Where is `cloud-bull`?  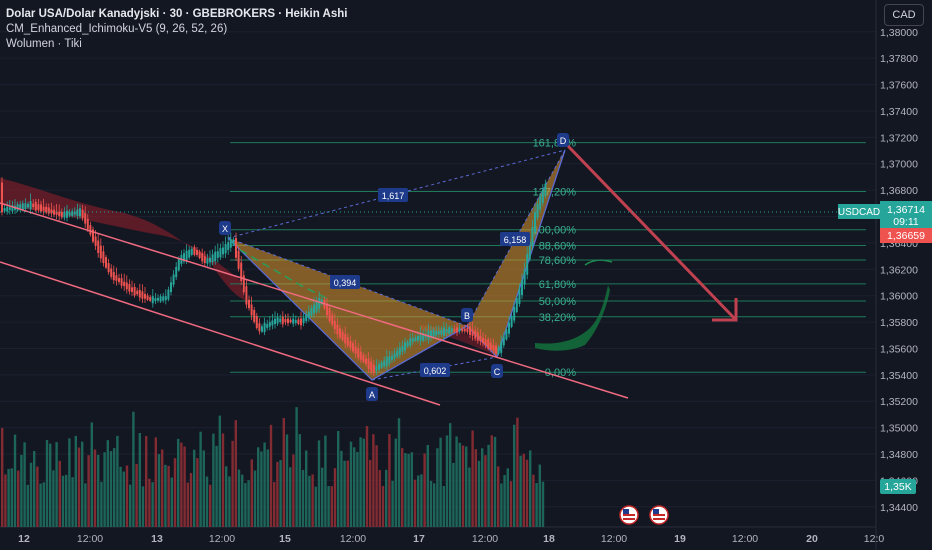
cloud-bull is located at coordinates (572, 318).